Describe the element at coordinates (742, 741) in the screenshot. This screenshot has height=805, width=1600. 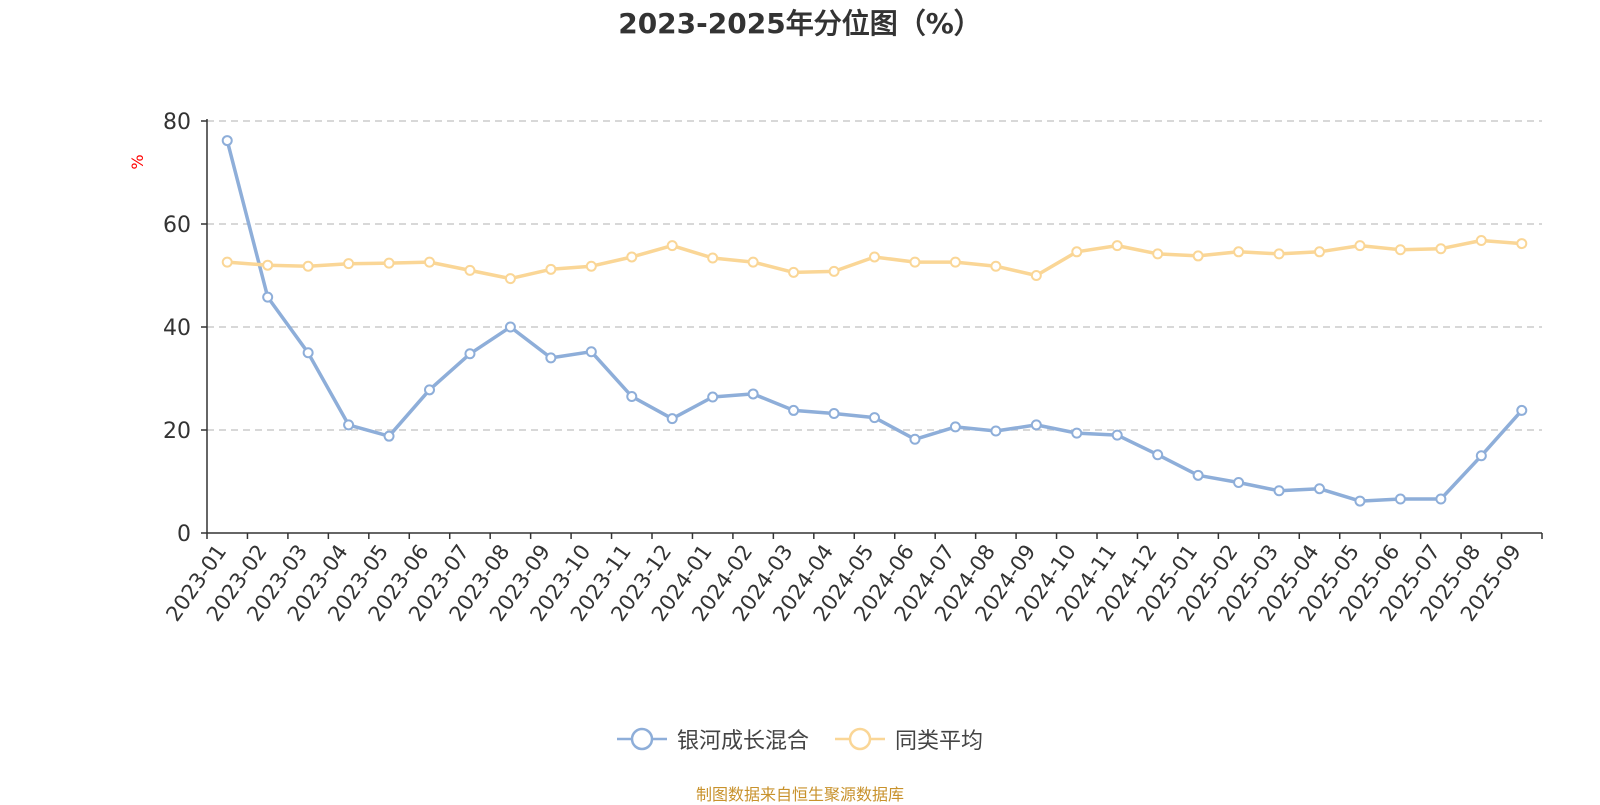
I see `legend-label: 银河成长混合` at that location.